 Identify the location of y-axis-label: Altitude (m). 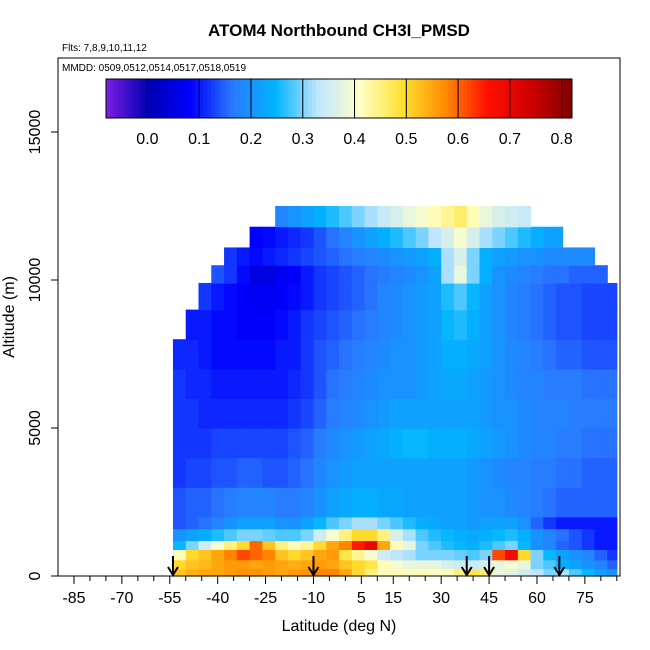
(9, 317).